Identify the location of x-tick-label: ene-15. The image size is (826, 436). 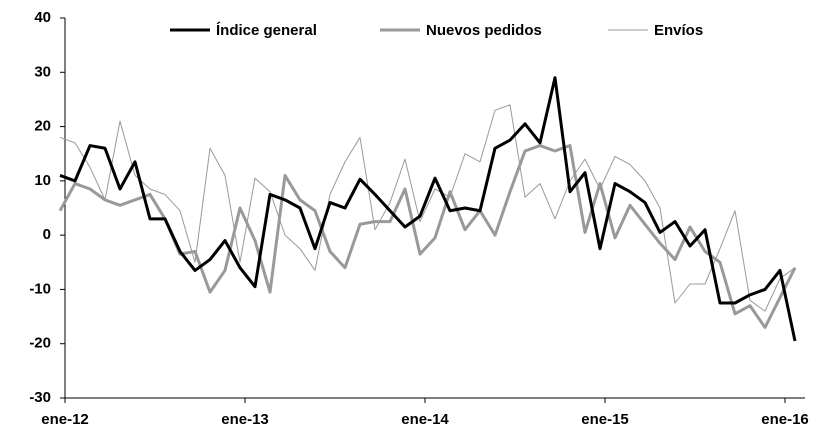
(605, 419).